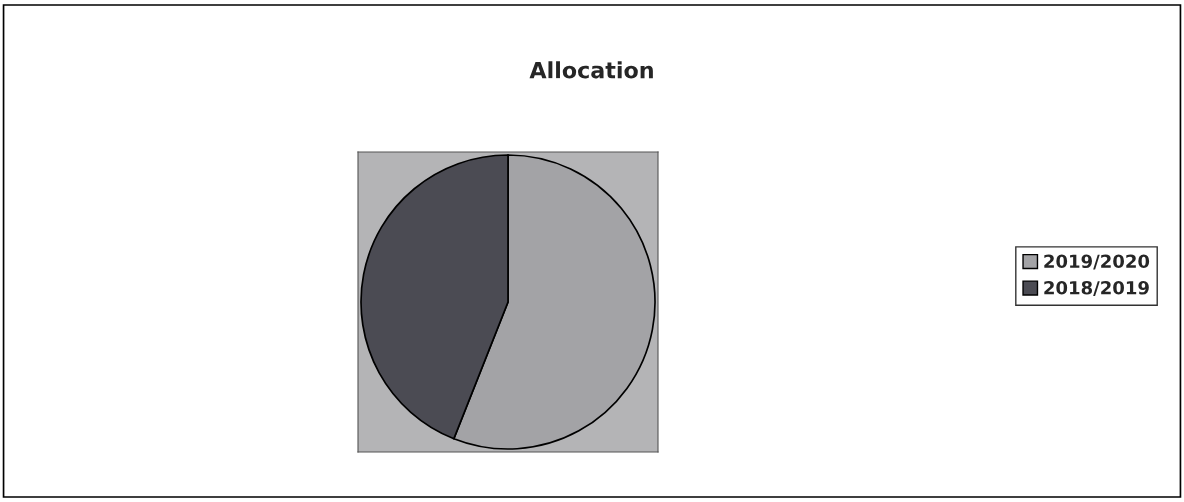 The width and height of the screenshot is (1184, 502). I want to click on chart-title: Allocation, so click(591, 70).